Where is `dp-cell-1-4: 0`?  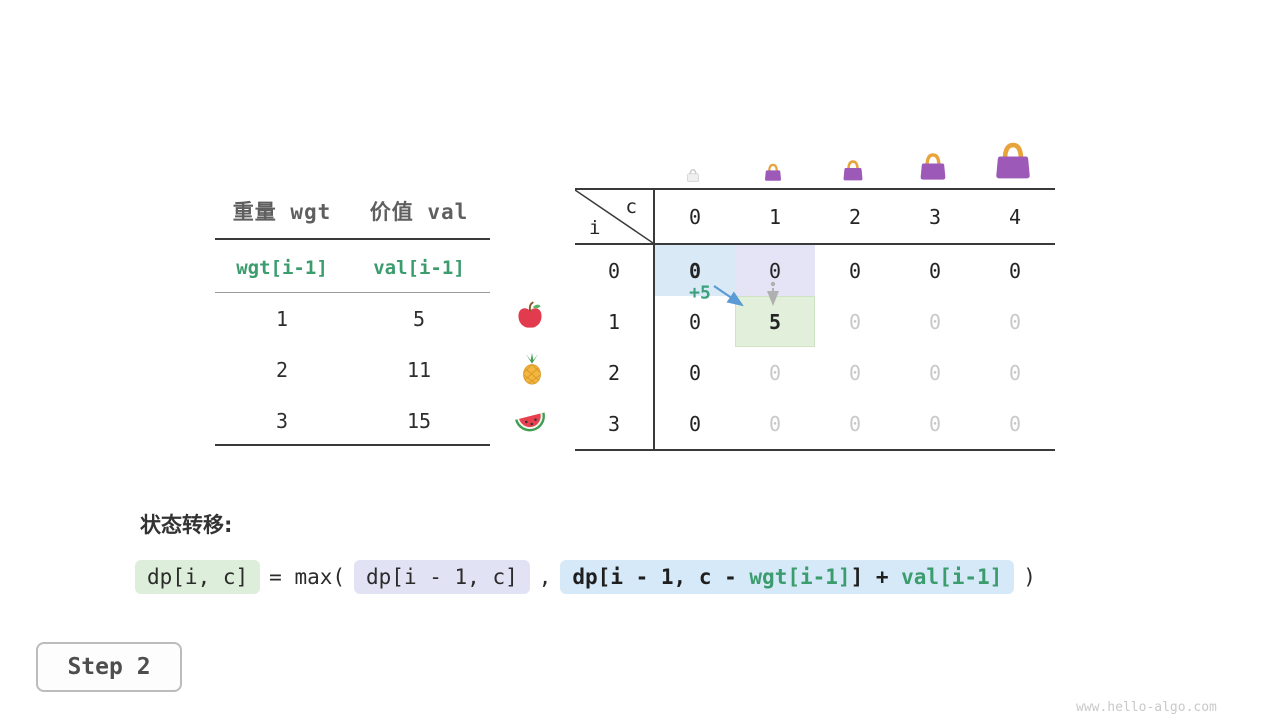 dp-cell-1-4: 0 is located at coordinates (1015, 321).